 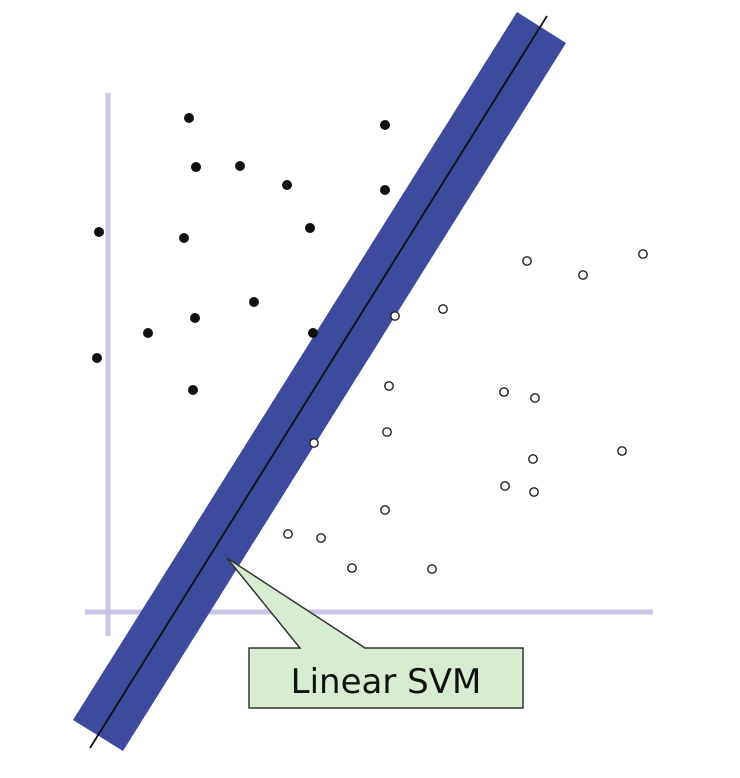 What do you see at coordinates (386, 682) in the screenshot?
I see `callout-label: Linear SVM` at bounding box center [386, 682].